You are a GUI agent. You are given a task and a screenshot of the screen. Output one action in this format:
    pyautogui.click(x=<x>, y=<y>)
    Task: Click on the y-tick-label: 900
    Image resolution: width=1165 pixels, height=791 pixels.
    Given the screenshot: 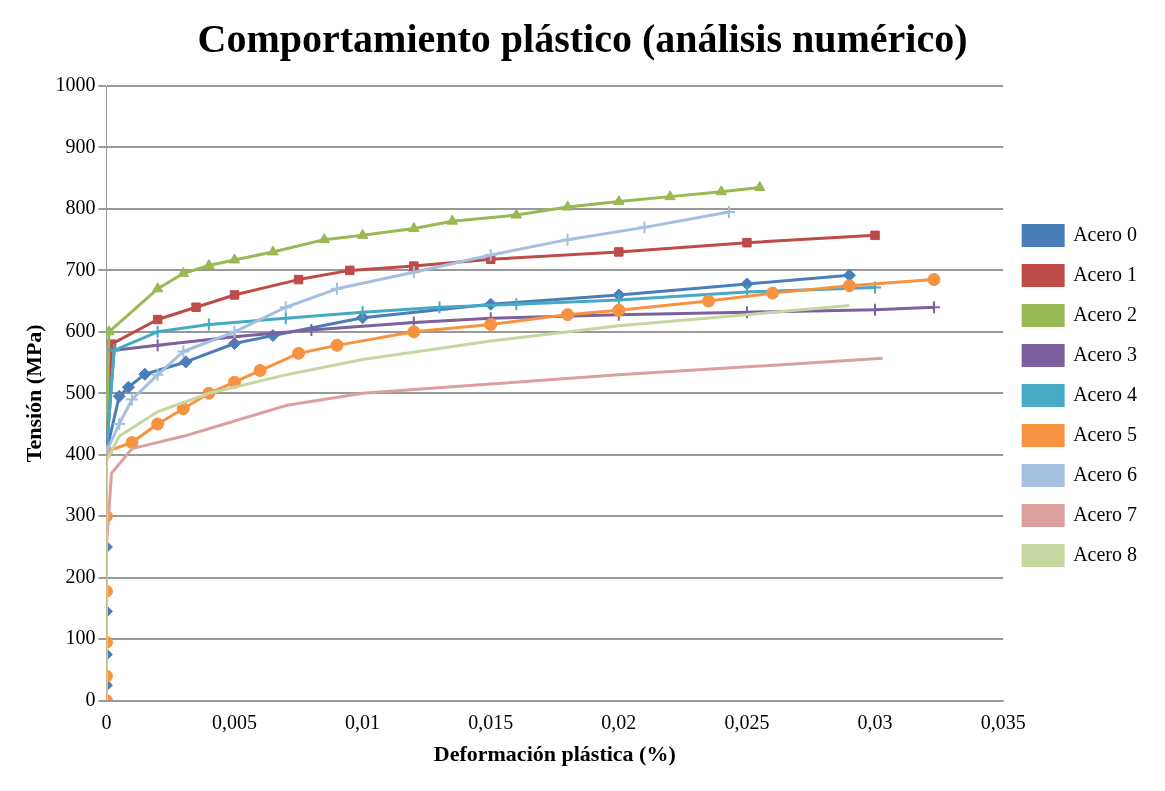 What is the action you would take?
    pyautogui.click(x=80, y=145)
    